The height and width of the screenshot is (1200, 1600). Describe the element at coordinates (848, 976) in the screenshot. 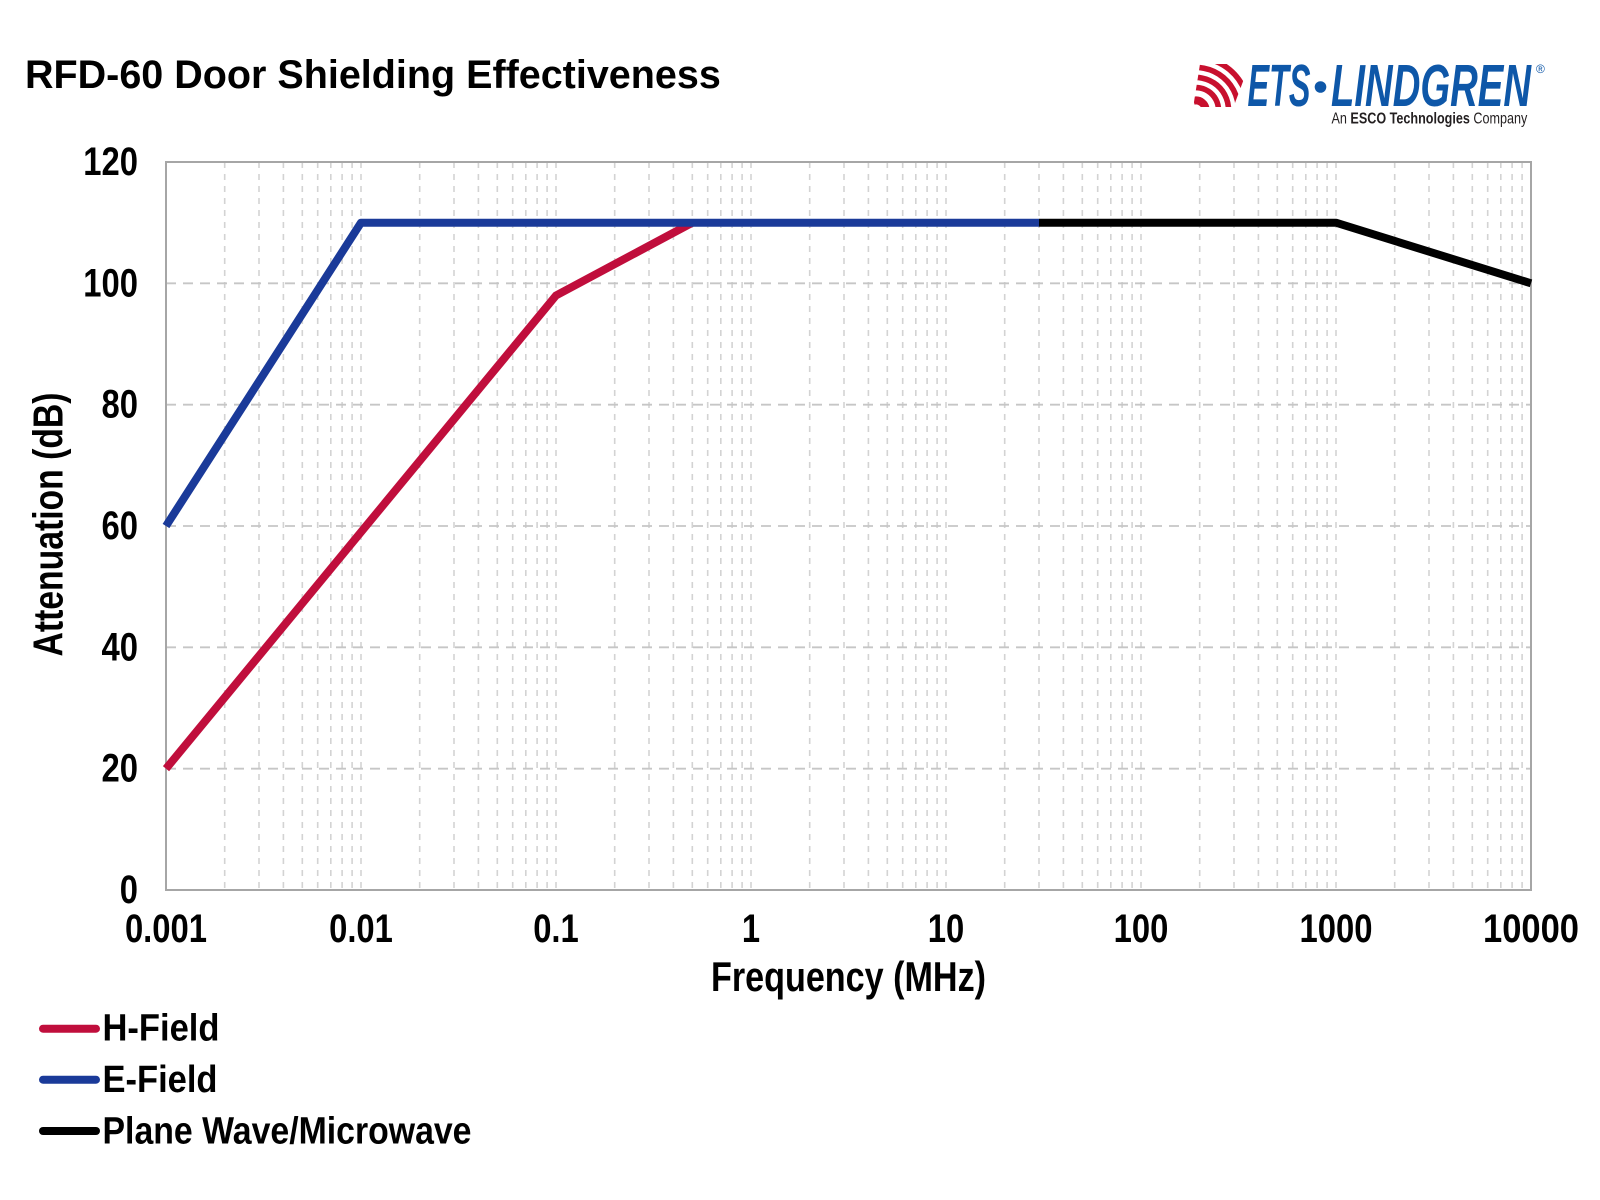

I see `svg-text: Frequency (MHz)` at that location.